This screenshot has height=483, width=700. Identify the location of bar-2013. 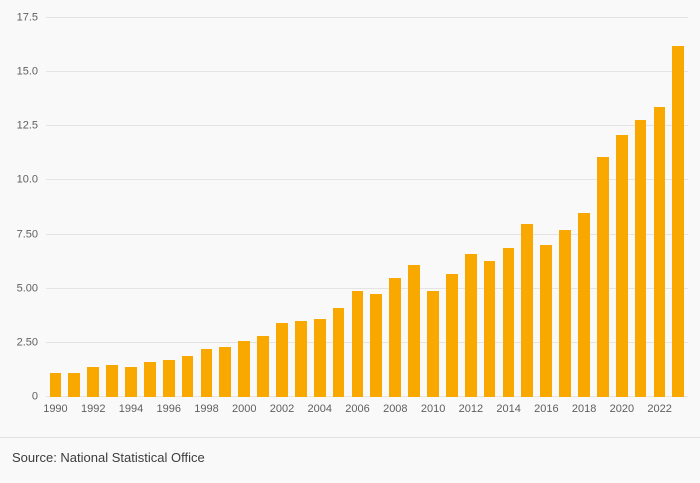
(489, 328).